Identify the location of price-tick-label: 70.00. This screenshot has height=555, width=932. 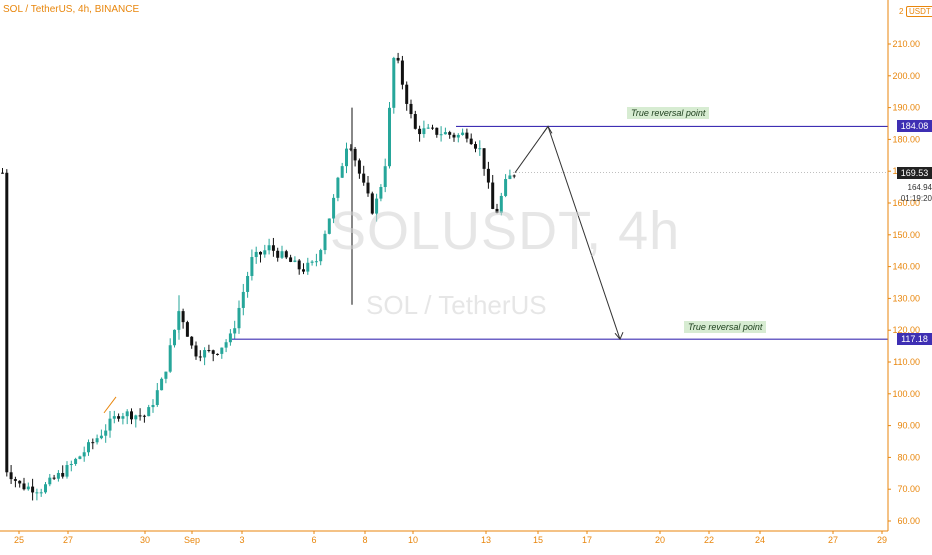
(908, 489).